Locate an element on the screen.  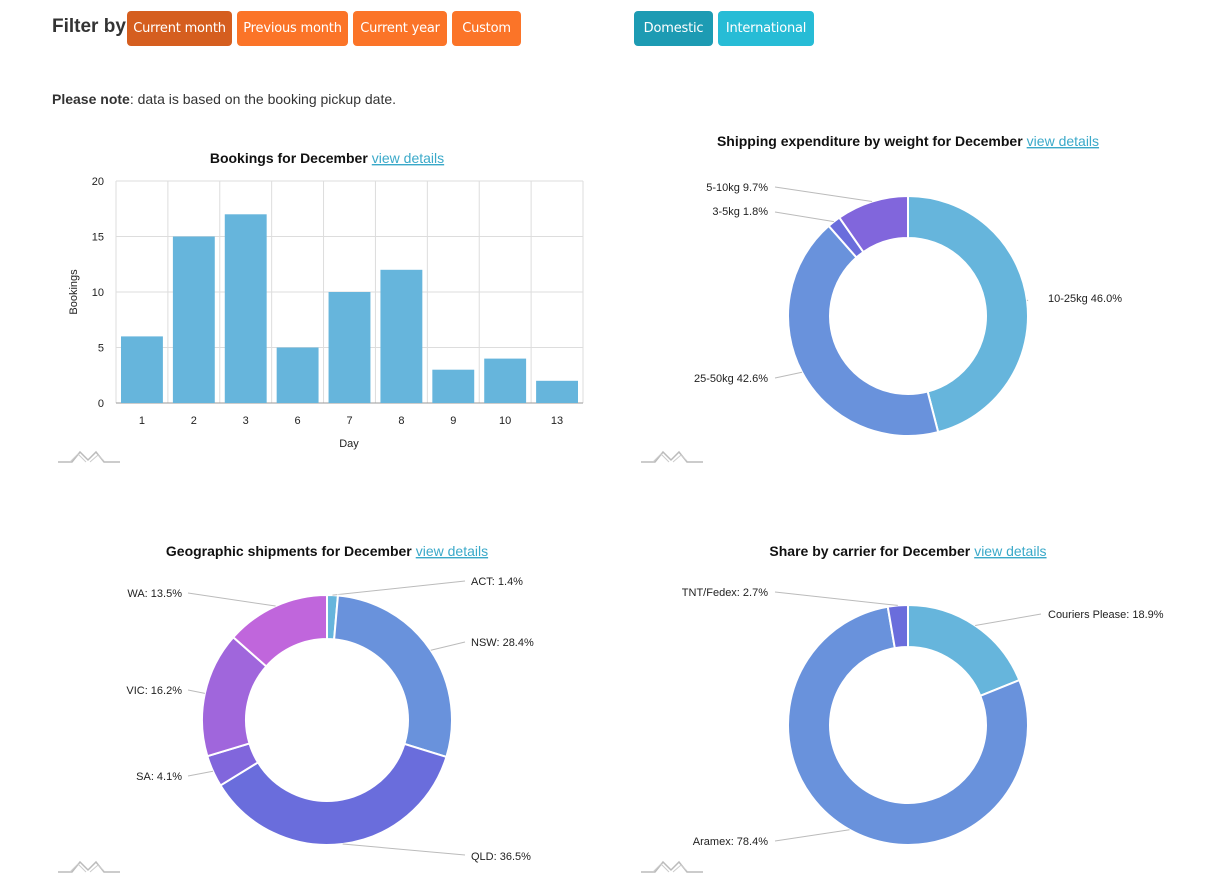
bar-ytick-label: 5 is located at coordinates (101, 349).